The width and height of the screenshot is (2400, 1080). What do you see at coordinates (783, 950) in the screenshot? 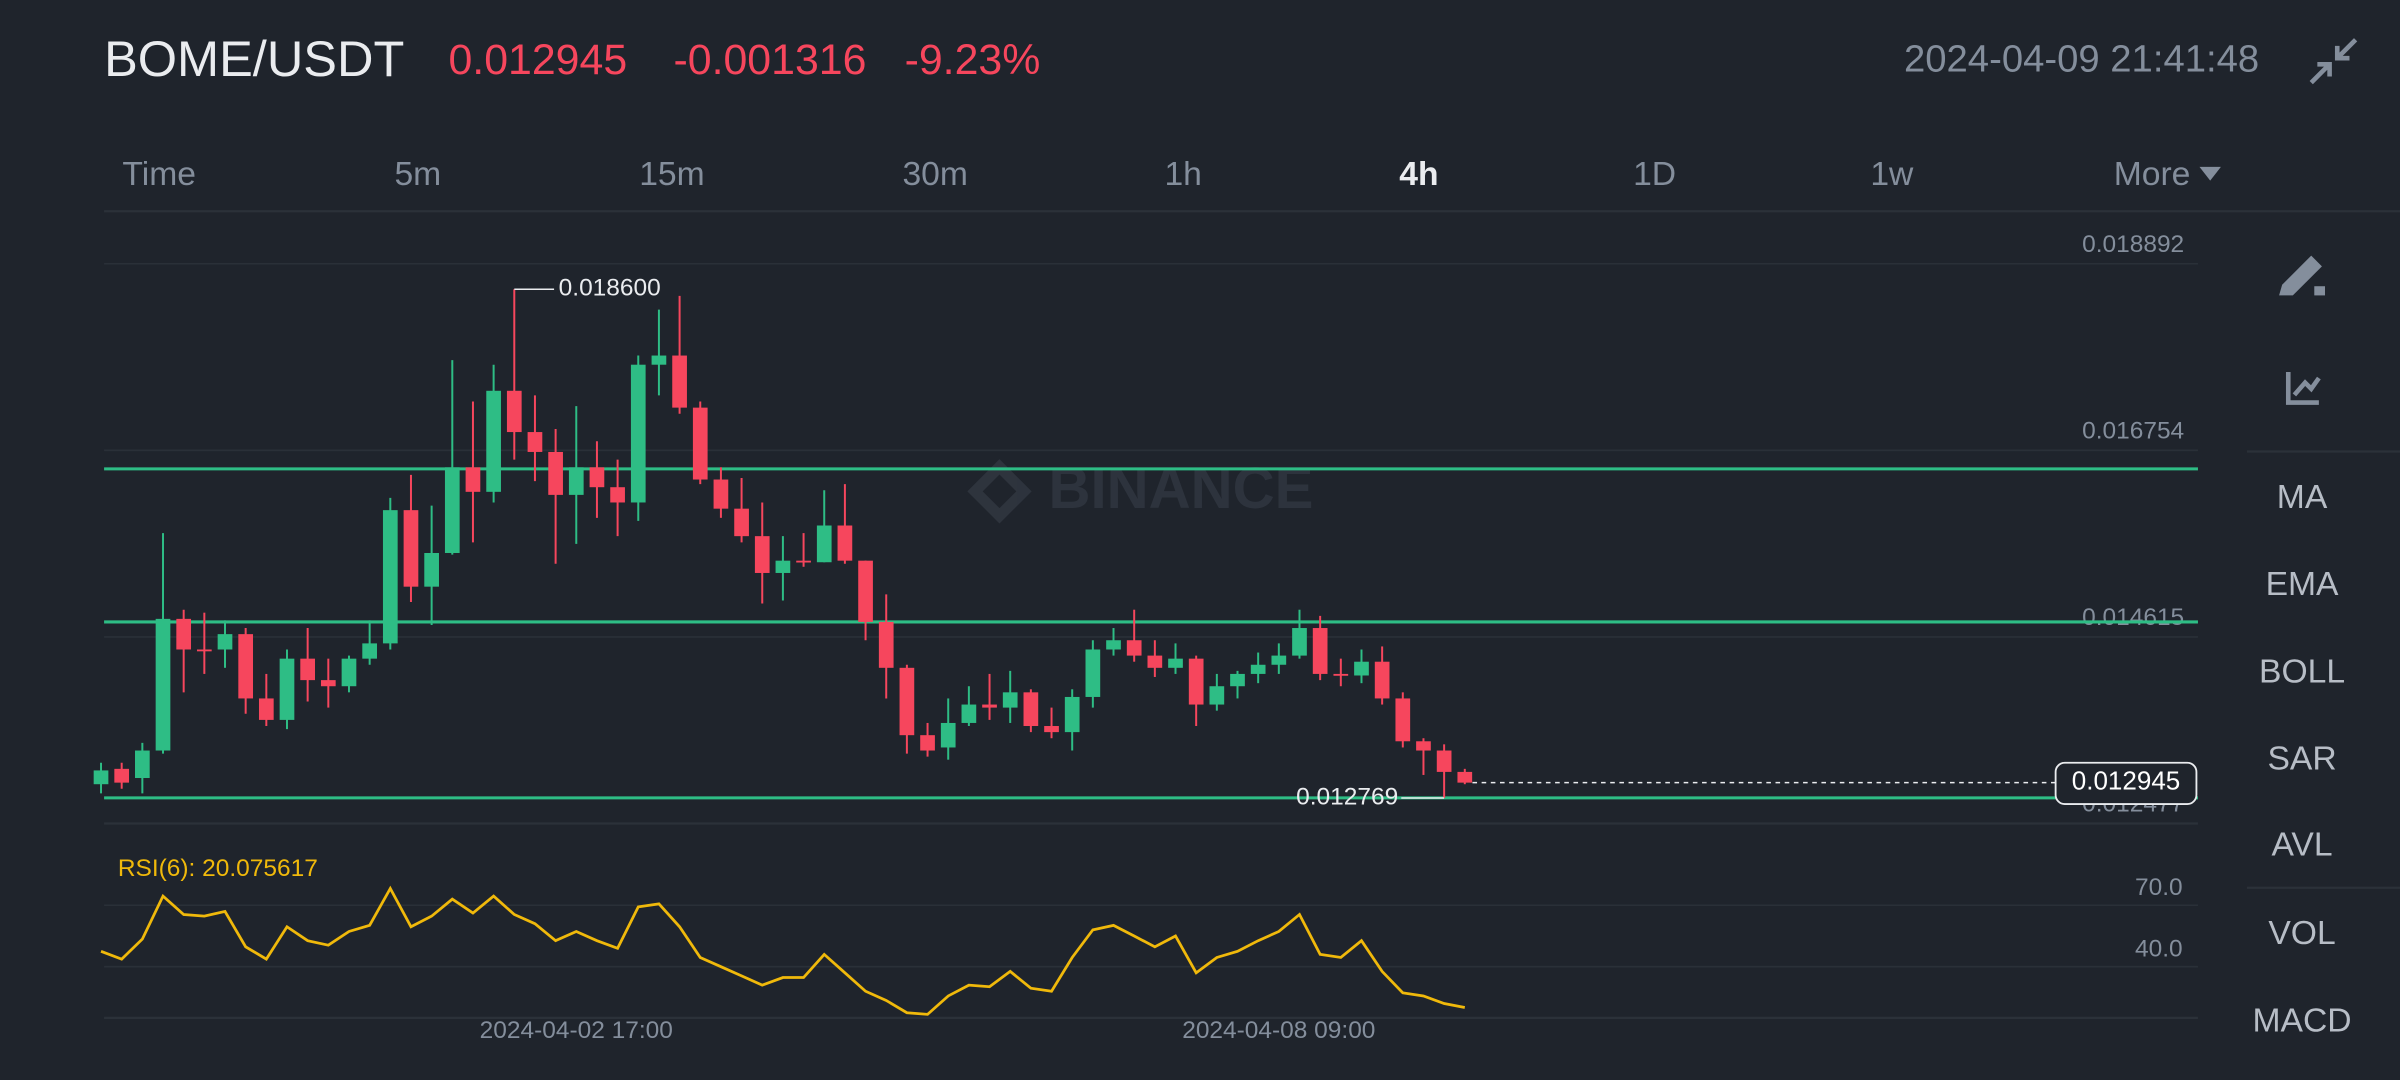
I see `rsi-line` at bounding box center [783, 950].